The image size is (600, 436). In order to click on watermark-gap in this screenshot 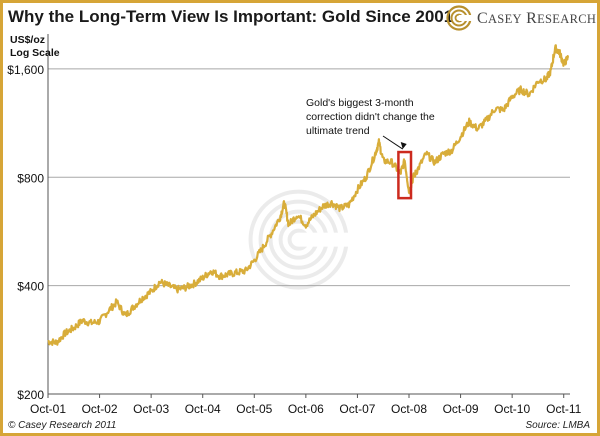, I will do `click(328, 239)`.